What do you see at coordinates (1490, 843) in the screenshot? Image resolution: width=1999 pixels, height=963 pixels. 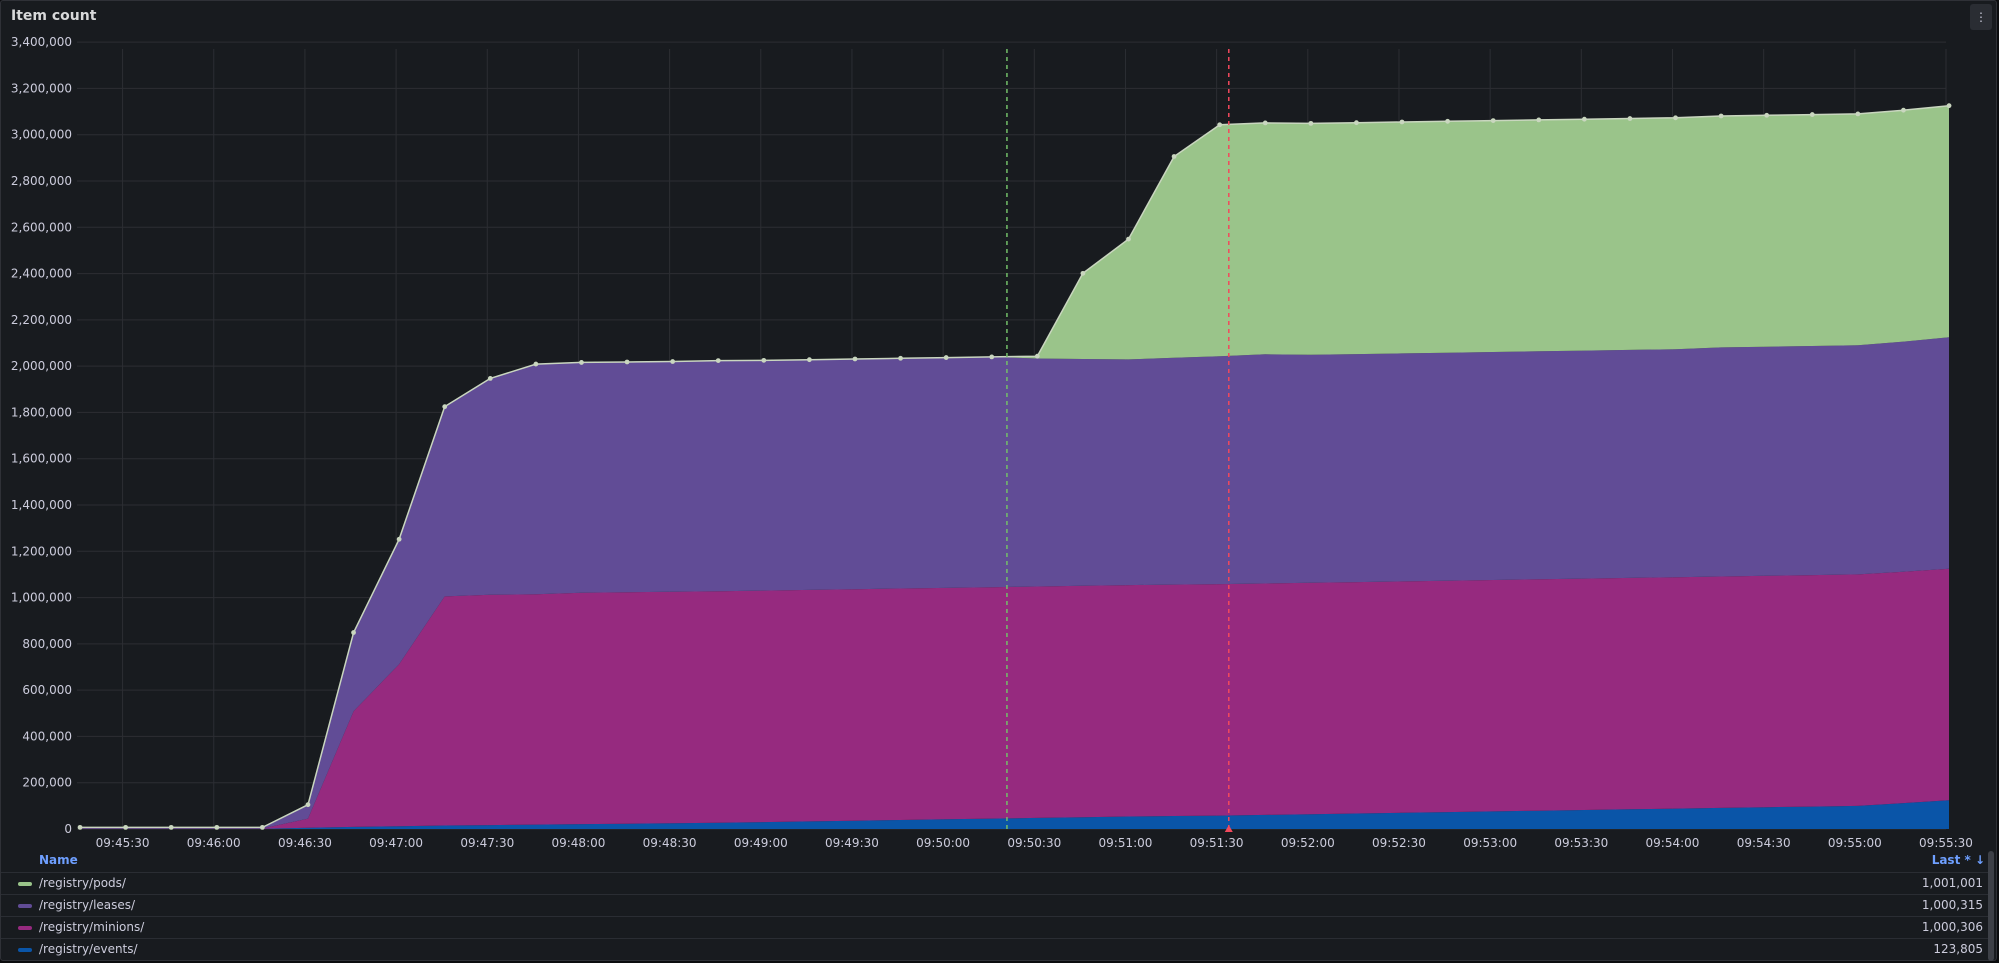 I see `x-tick-label: 09:53:00` at bounding box center [1490, 843].